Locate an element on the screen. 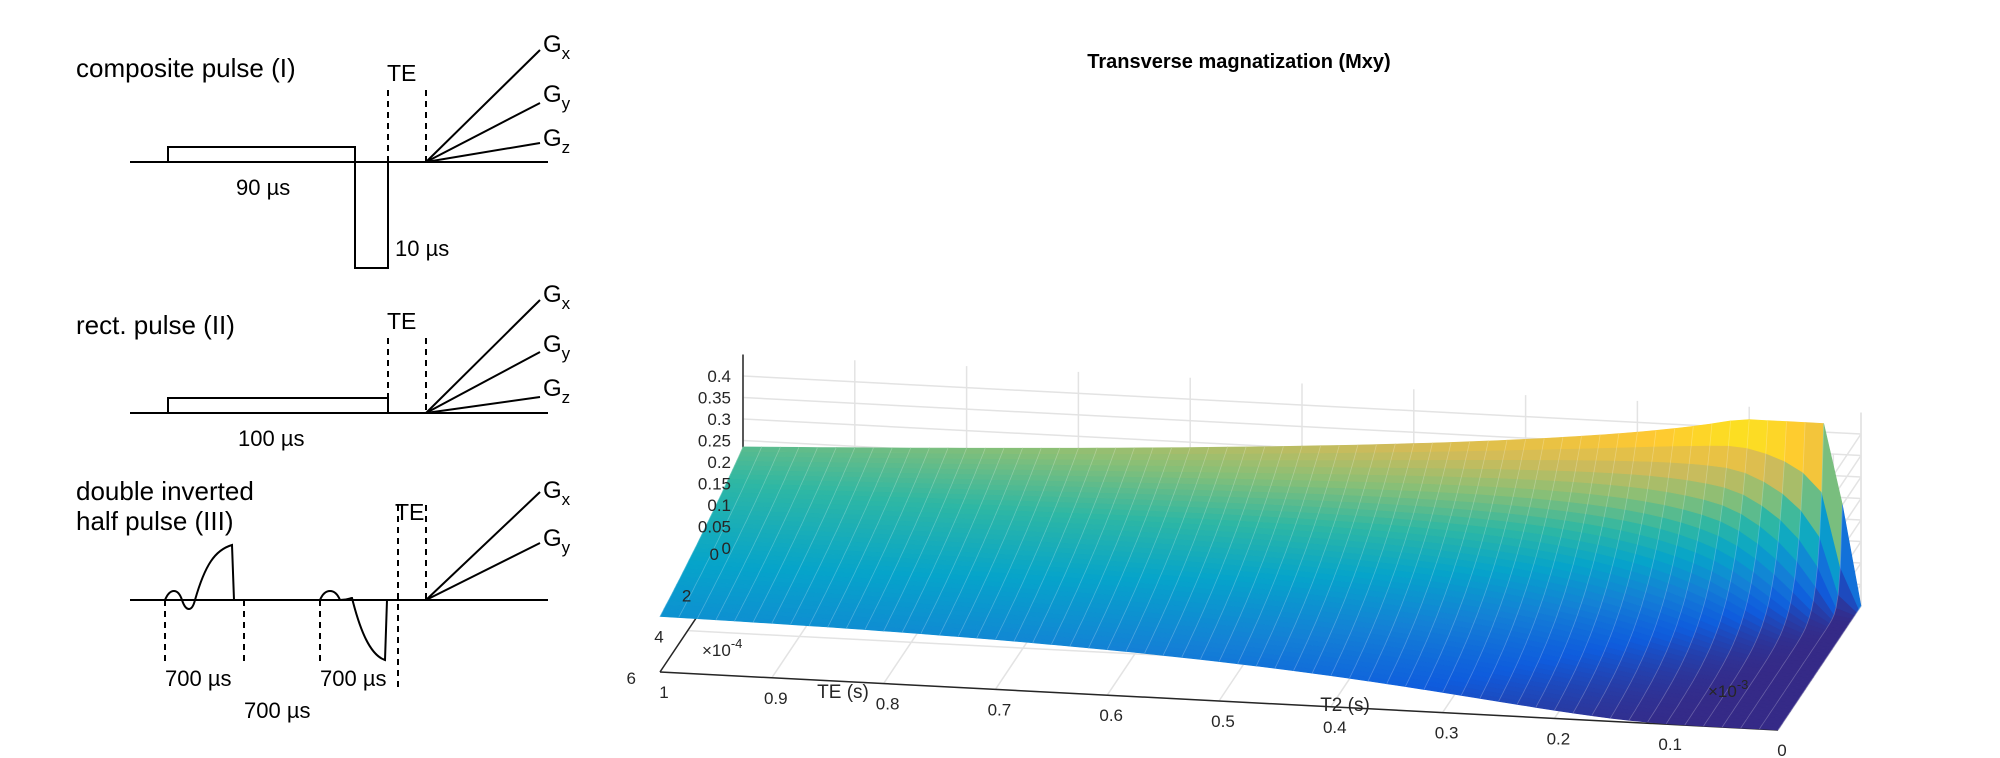 The image size is (2000, 758). t2-tick-label: 0.4 is located at coordinates (1335, 727).